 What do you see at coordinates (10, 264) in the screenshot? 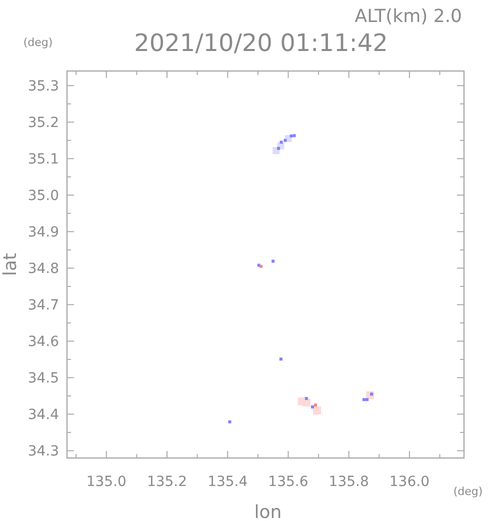
I see `y-axis-title: lat` at bounding box center [10, 264].